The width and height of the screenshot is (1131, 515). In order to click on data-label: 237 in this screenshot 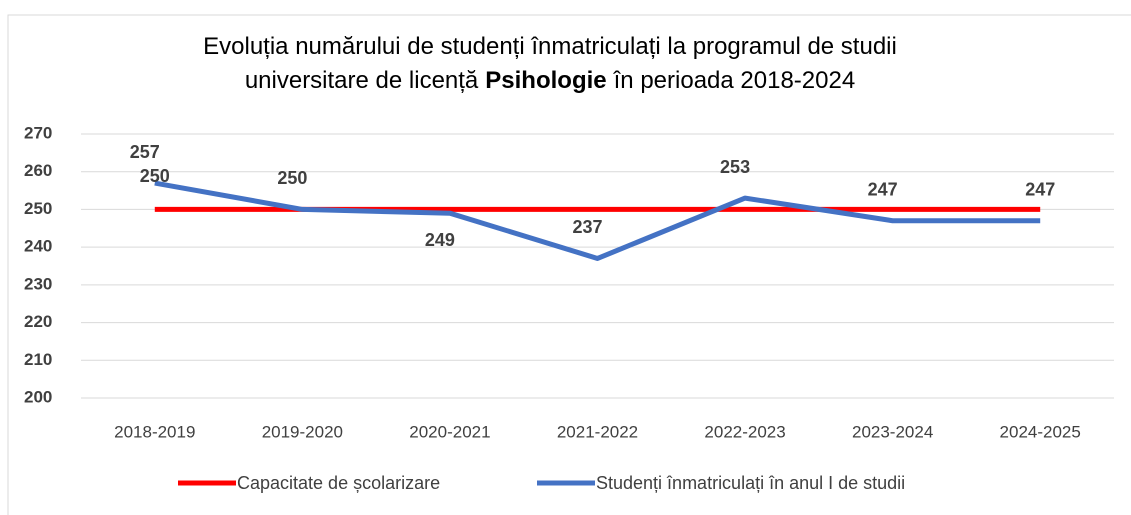, I will do `click(587, 227)`.